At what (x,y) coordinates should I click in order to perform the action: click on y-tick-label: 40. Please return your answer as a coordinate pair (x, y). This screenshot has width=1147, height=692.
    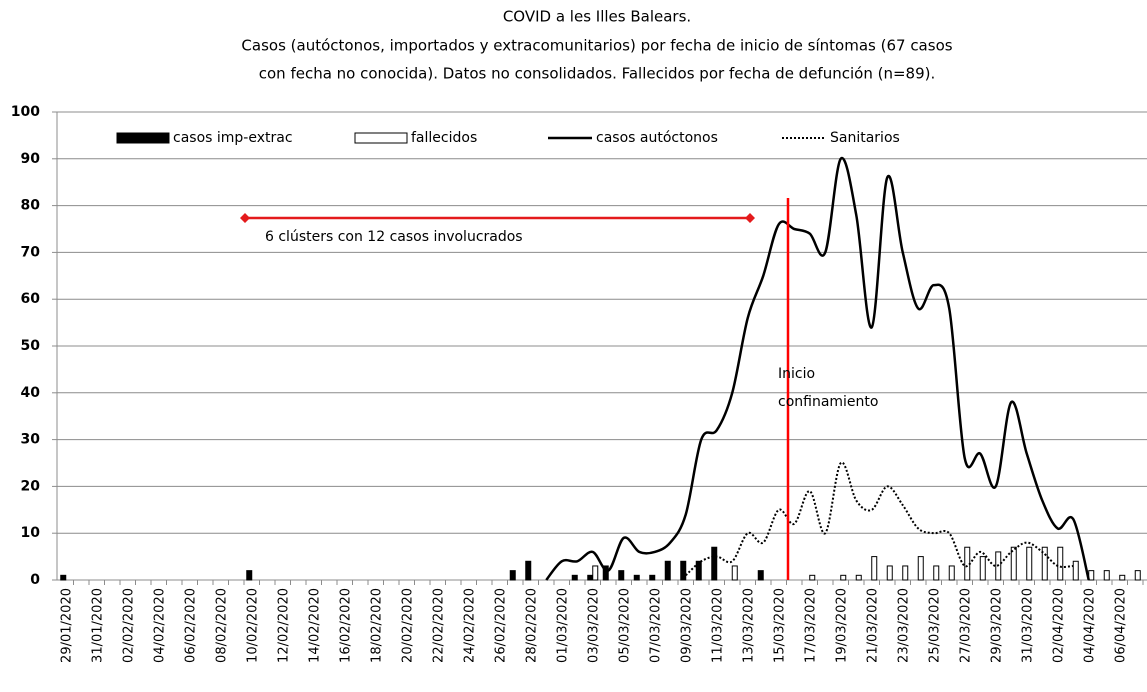
    Looking at the image, I should click on (31, 393).